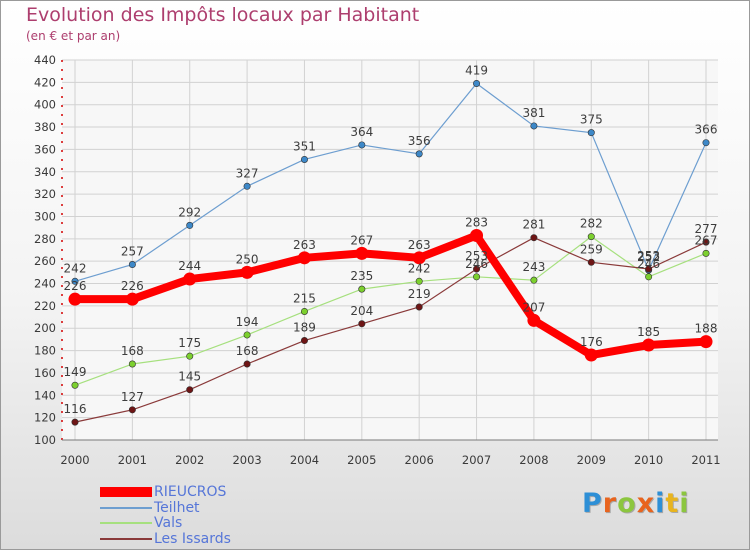 Image resolution: width=750 pixels, height=550 pixels. What do you see at coordinates (45, 239) in the screenshot?
I see `y-tick-label: 280` at bounding box center [45, 239].